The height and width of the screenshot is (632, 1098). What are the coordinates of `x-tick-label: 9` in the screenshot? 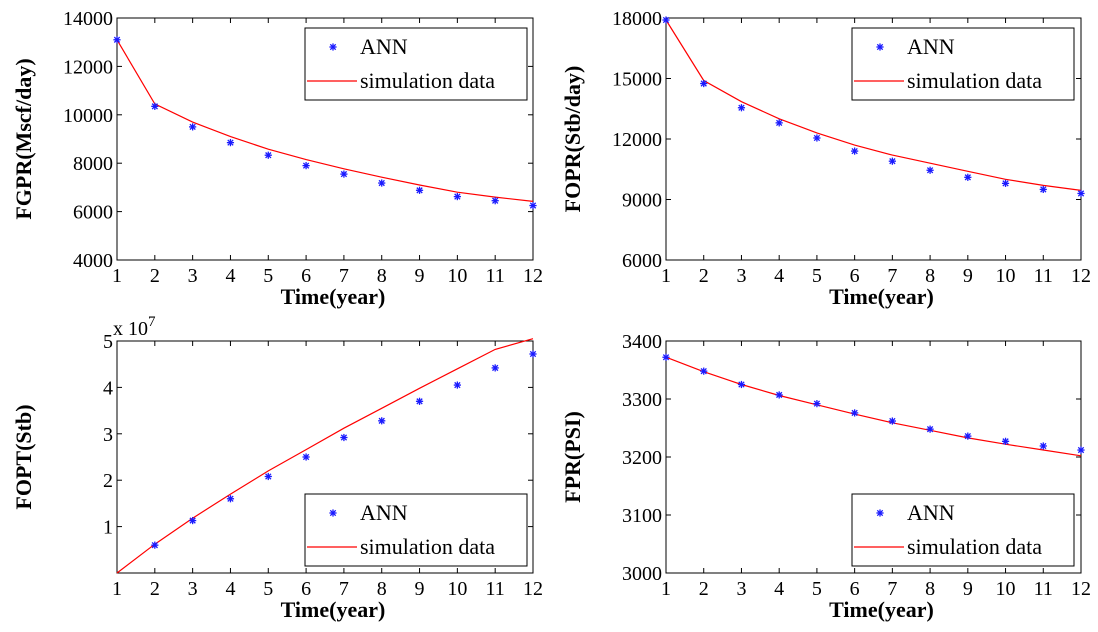 It's located at (968, 589).